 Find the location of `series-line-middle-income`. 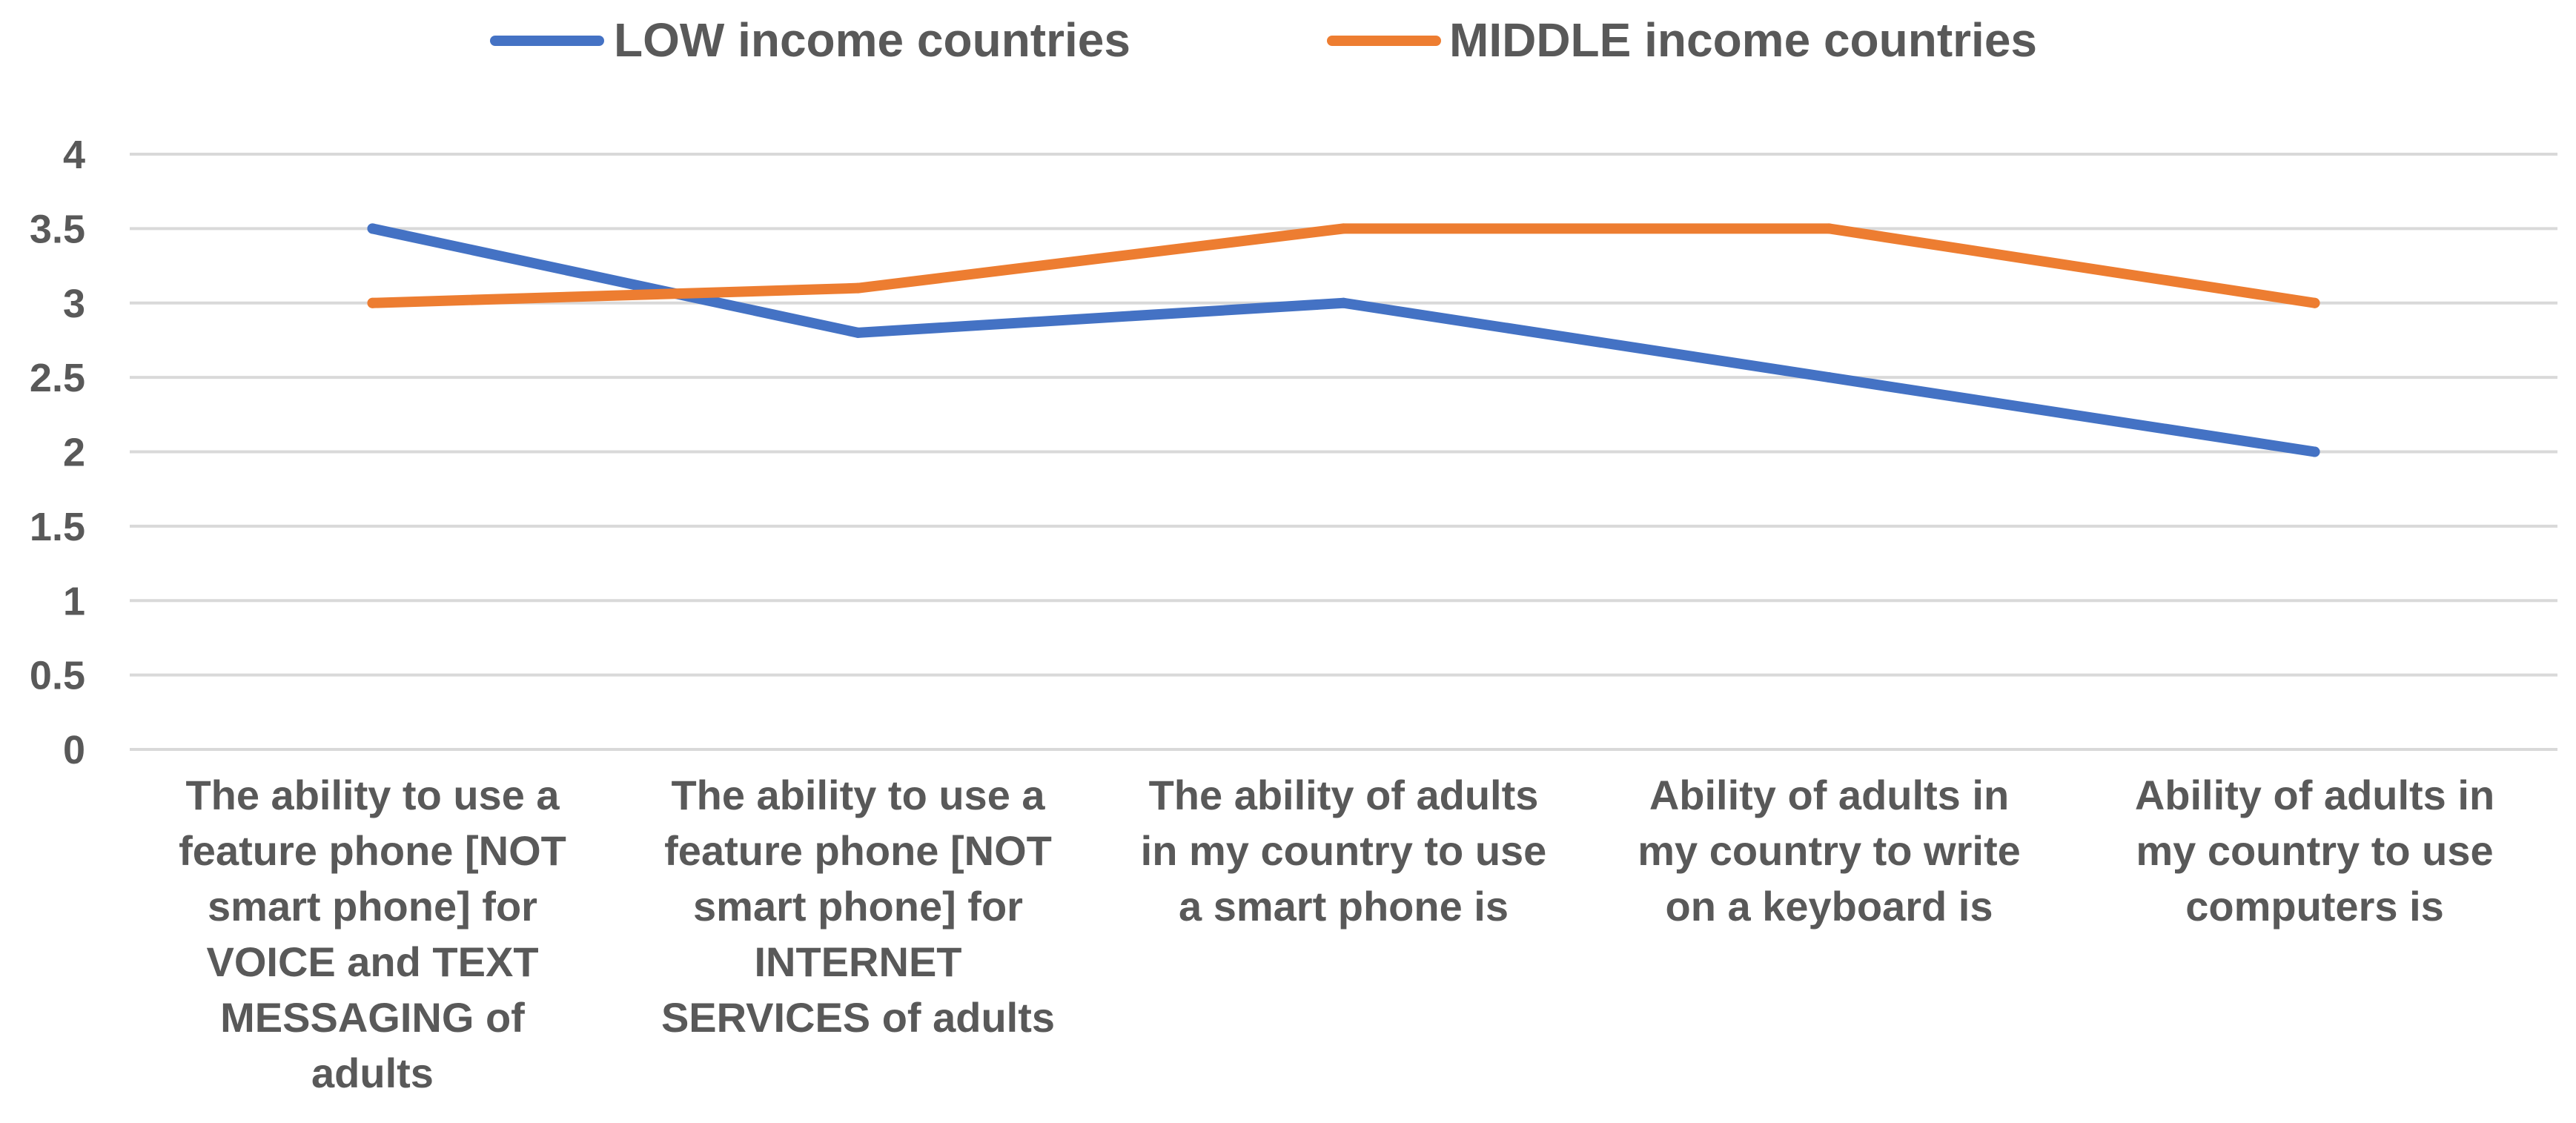

series-line-middle-income is located at coordinates (1343, 265).